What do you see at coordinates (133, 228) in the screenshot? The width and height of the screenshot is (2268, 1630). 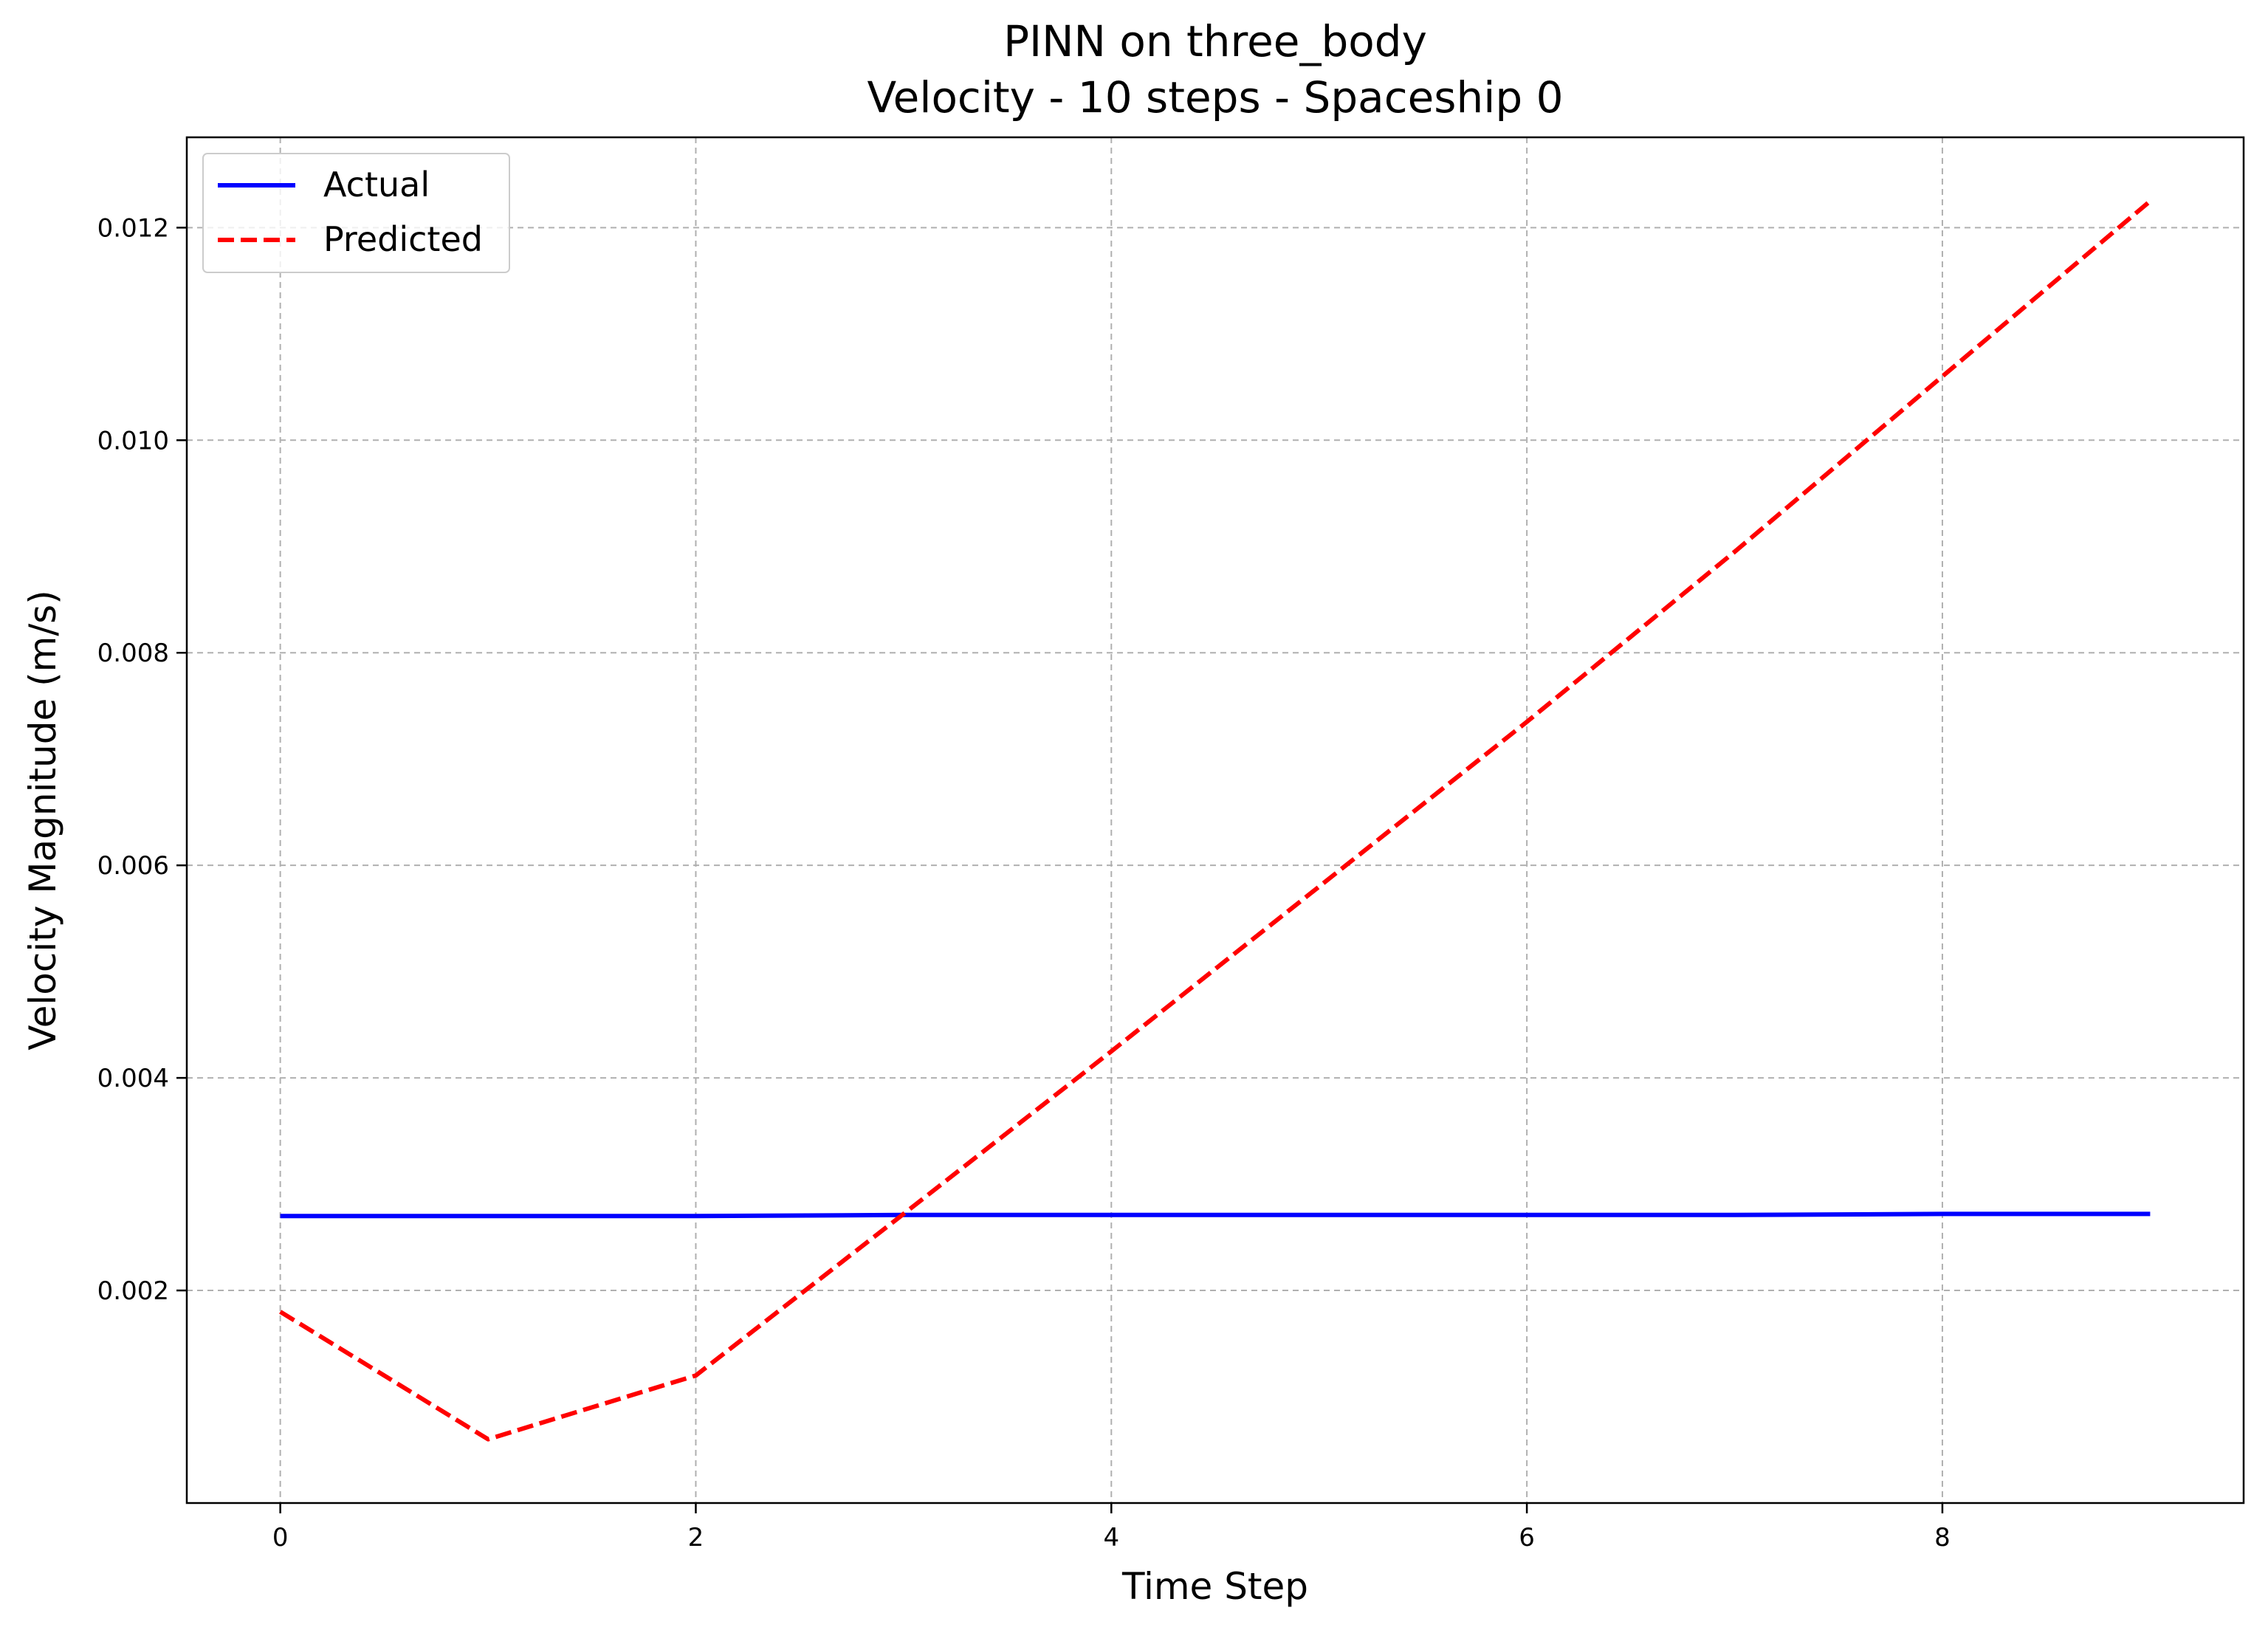 I see `y-tick-label: 0.012` at bounding box center [133, 228].